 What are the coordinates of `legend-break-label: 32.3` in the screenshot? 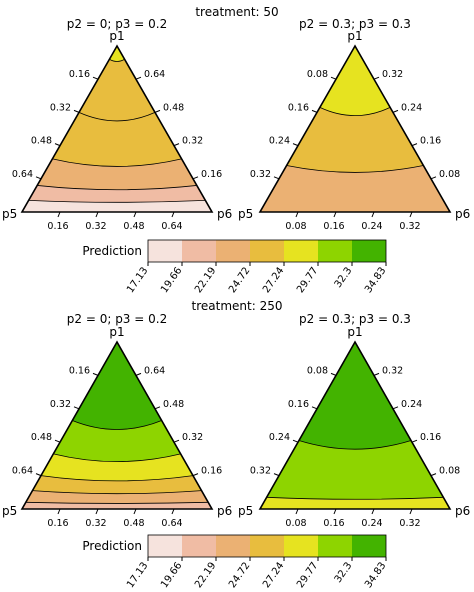 It's located at (344, 277).